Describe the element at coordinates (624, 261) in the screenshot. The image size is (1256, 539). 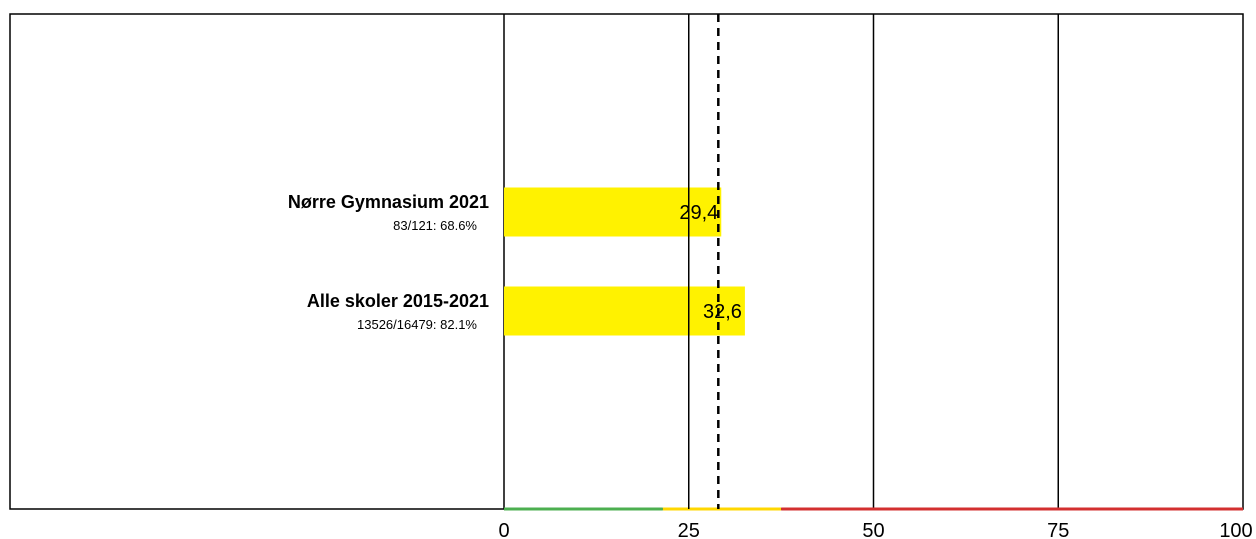
I see `bars: 29,4 32,6` at that location.